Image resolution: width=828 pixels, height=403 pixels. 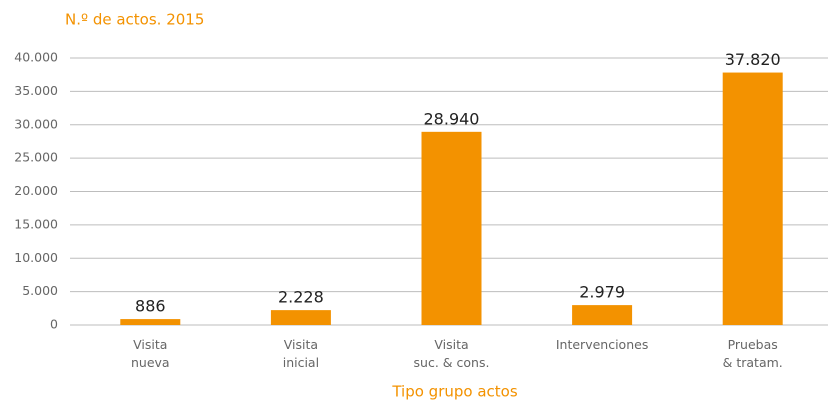 I want to click on y-tick-label: 30.000, so click(x=36, y=123).